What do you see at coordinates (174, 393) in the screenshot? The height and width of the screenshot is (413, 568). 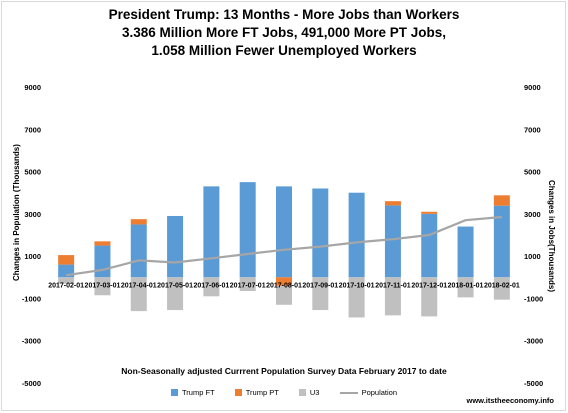 I see `legend-swatch-trump-ft` at bounding box center [174, 393].